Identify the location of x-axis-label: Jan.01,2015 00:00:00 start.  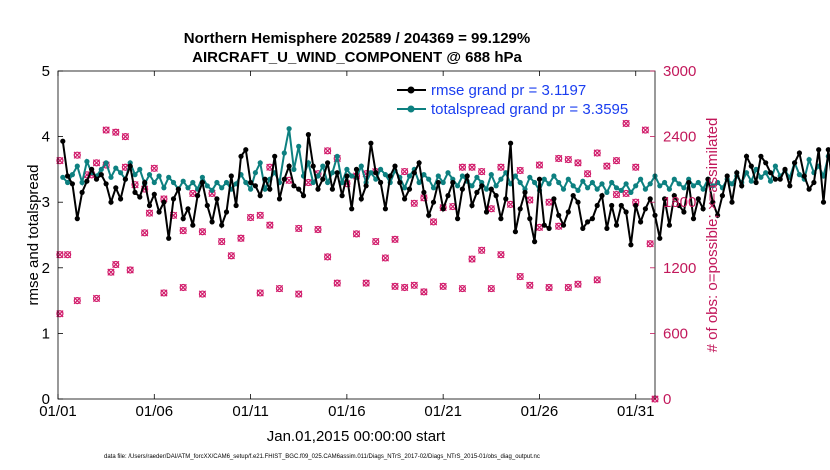
(356, 436).